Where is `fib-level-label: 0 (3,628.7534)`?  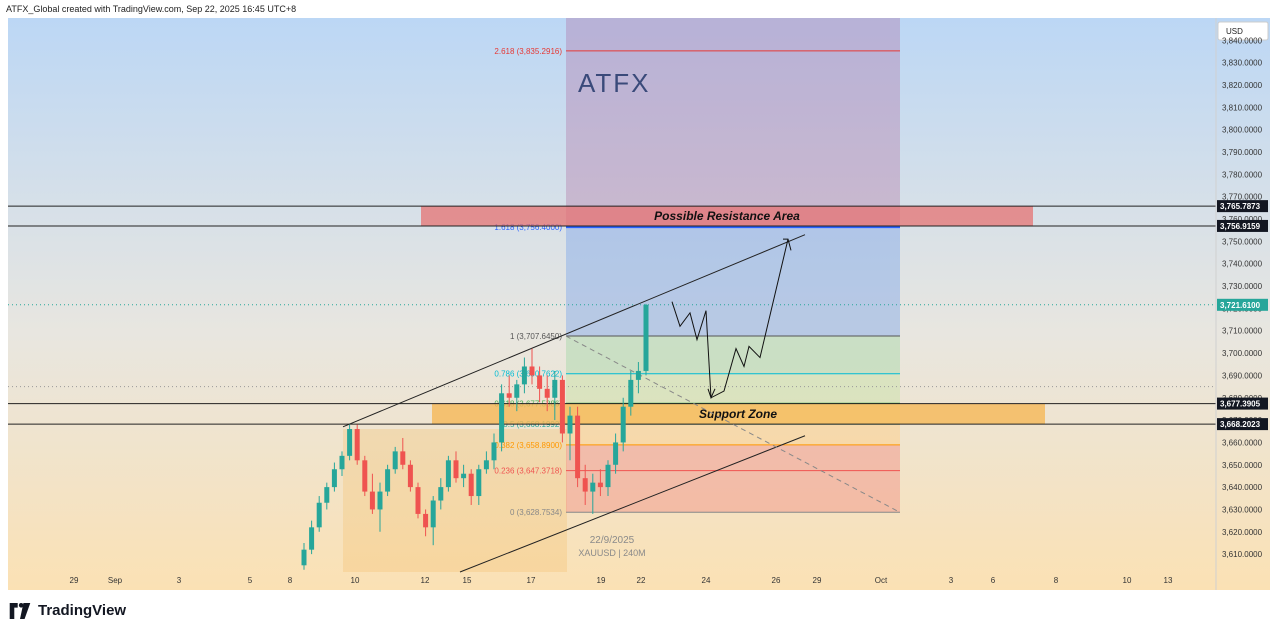 fib-level-label: 0 (3,628.7534) is located at coordinates (536, 512).